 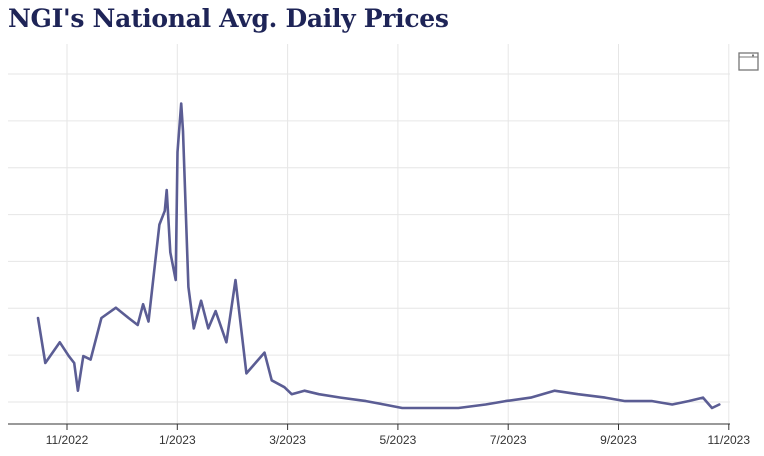 What do you see at coordinates (508, 440) in the screenshot?
I see `x-tick-label: 7/2023` at bounding box center [508, 440].